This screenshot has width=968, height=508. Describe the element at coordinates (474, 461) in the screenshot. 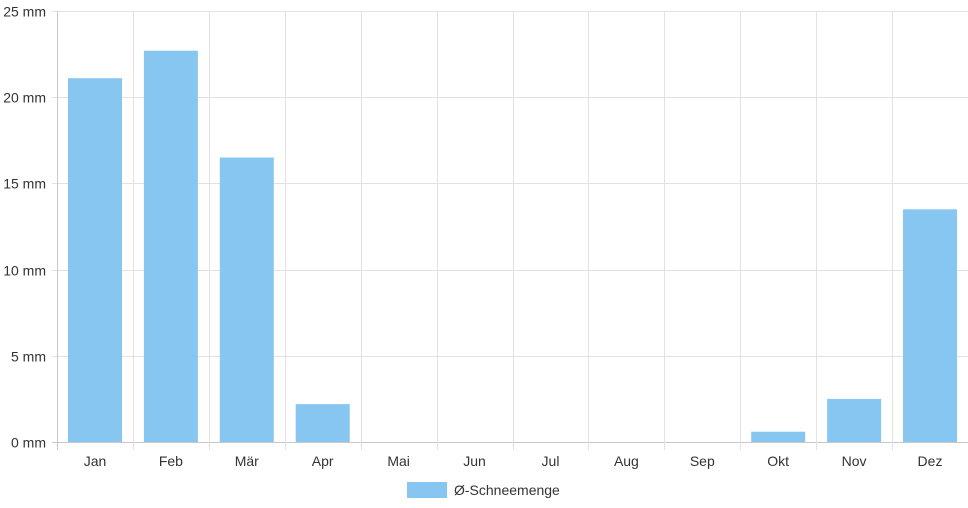

I see `x-tick-label: Jun` at that location.